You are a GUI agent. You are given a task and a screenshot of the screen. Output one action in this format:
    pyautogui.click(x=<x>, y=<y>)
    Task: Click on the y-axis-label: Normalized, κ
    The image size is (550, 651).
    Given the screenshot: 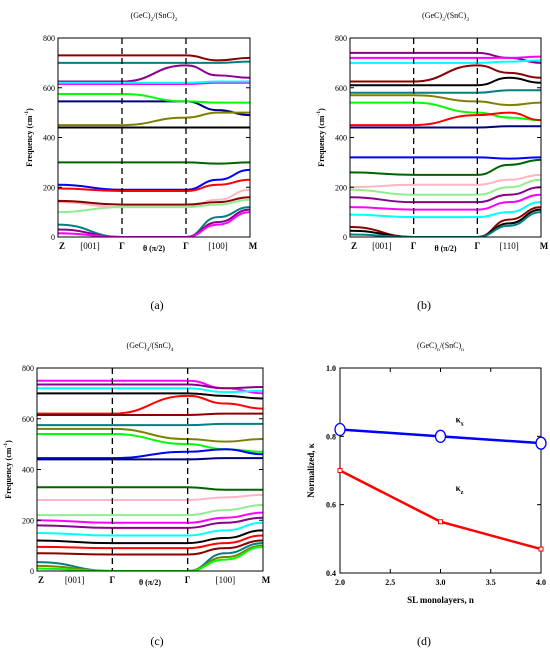 What is the action you would take?
    pyautogui.click(x=311, y=470)
    